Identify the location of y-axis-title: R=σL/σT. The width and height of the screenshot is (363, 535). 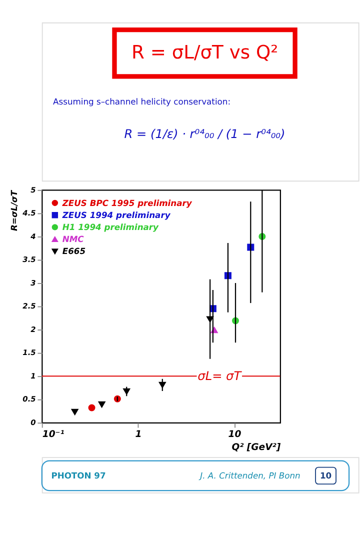
(14, 210).